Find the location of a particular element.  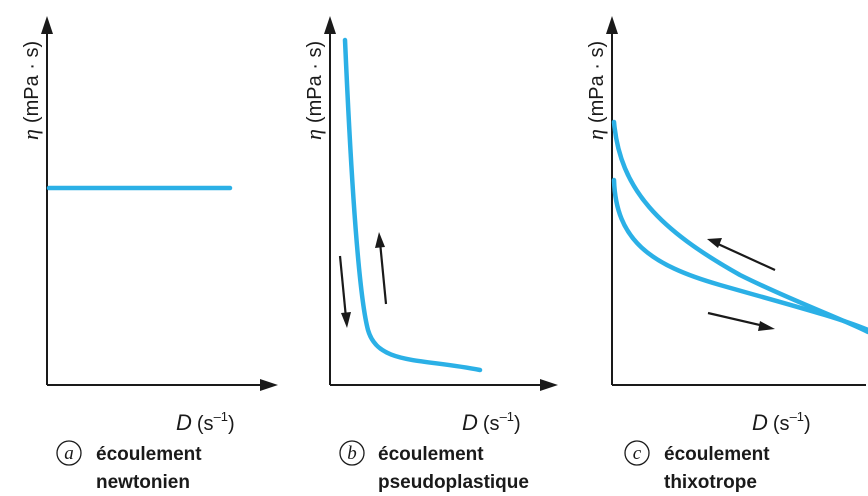

panel-c-caption-line2: thixotrope is located at coordinates (710, 482).